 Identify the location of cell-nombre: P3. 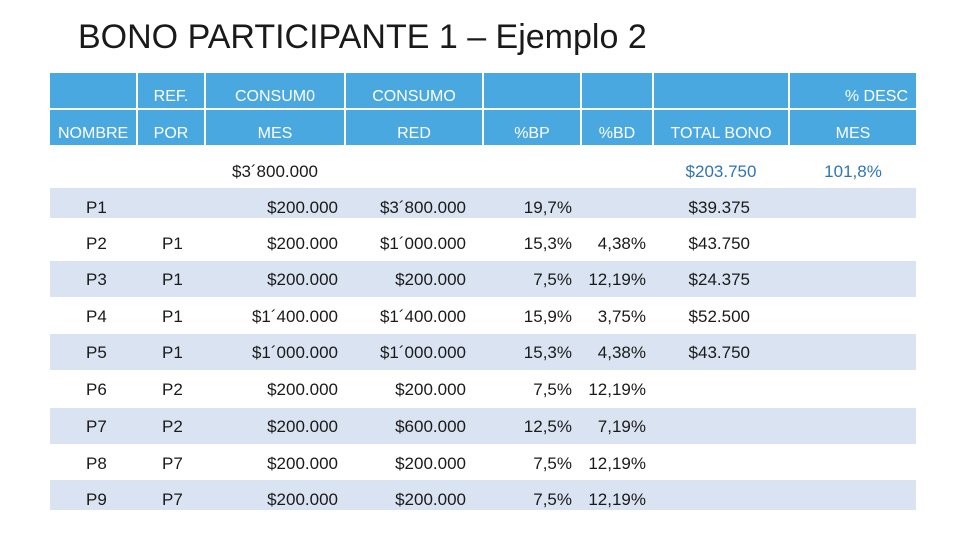
(96, 279).